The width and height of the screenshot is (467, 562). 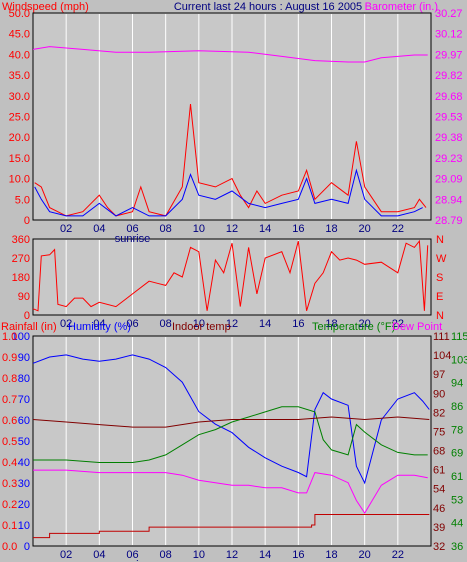 What do you see at coordinates (353, 327) in the screenshot?
I see `temperature-axis-title: Temperature (°F)` at bounding box center [353, 327].